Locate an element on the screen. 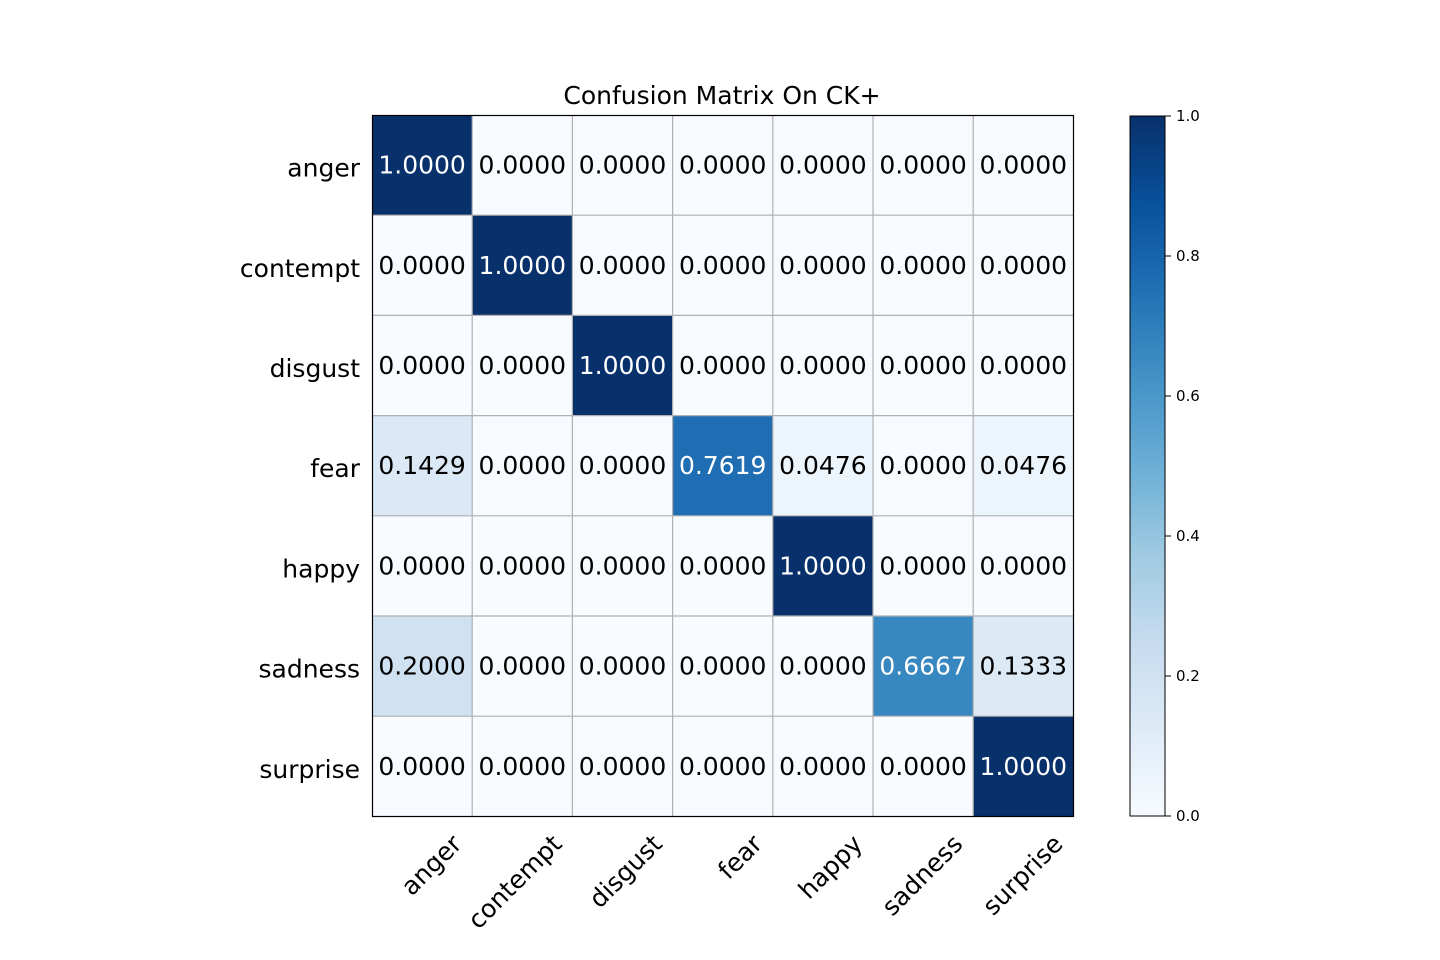 The image size is (1440, 960). colorbar-tick-label: 0.4 is located at coordinates (1188, 536).